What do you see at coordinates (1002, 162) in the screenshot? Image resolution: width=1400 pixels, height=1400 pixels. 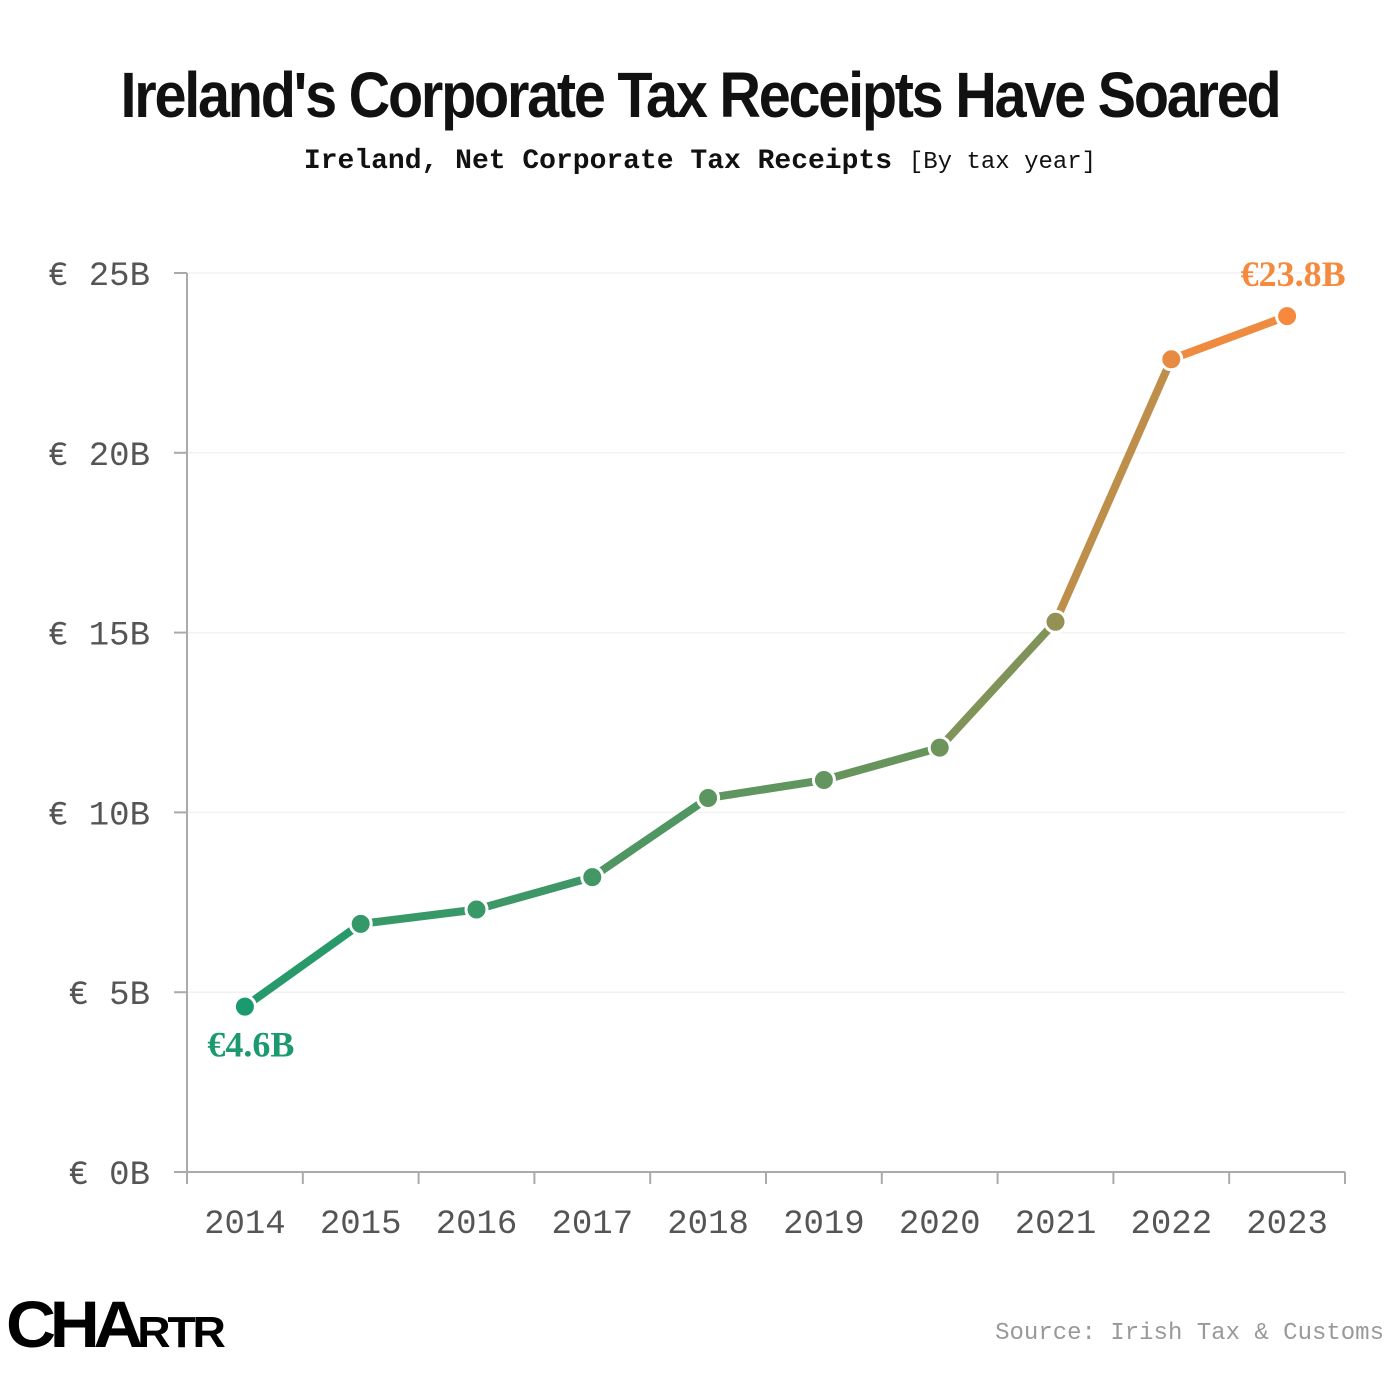 I see `subtitle-note: [By tax year]` at bounding box center [1002, 162].